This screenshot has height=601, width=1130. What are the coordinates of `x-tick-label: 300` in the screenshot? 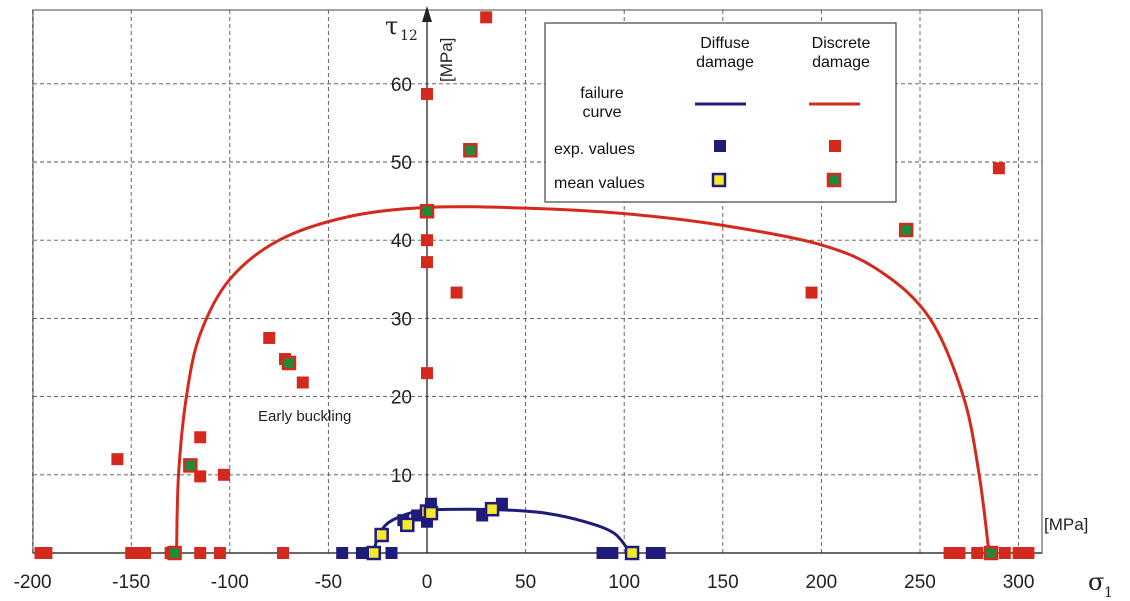 It's located at (1019, 582).